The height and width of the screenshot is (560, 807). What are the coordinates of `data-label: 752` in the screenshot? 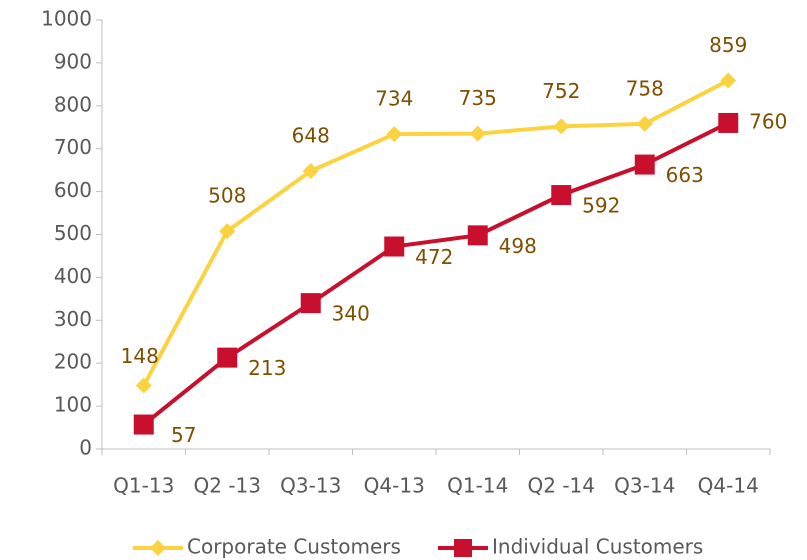 It's located at (561, 91).